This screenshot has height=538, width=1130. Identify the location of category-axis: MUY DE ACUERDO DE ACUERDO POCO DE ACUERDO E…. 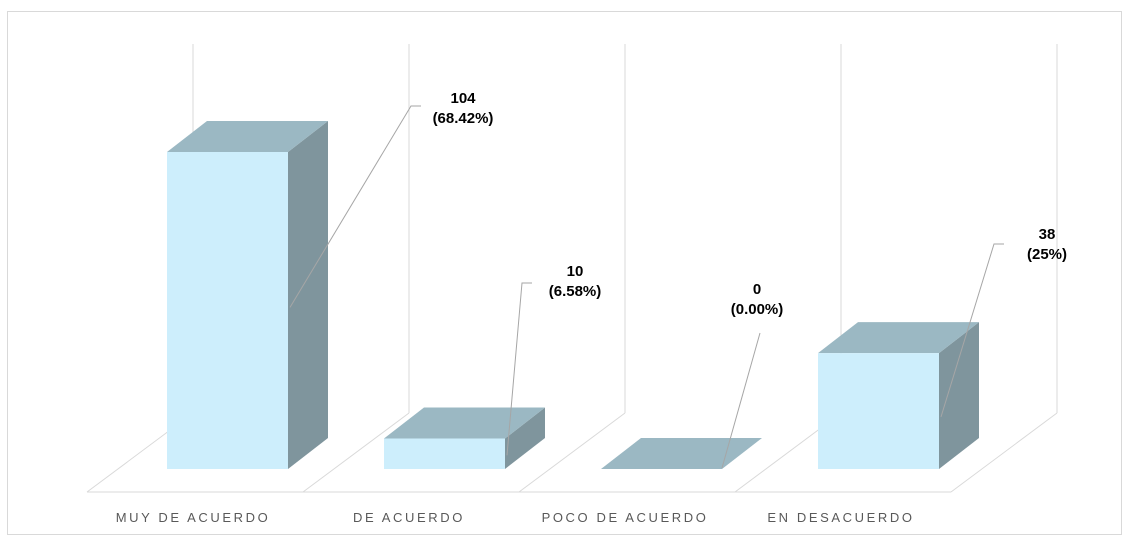
(515, 517).